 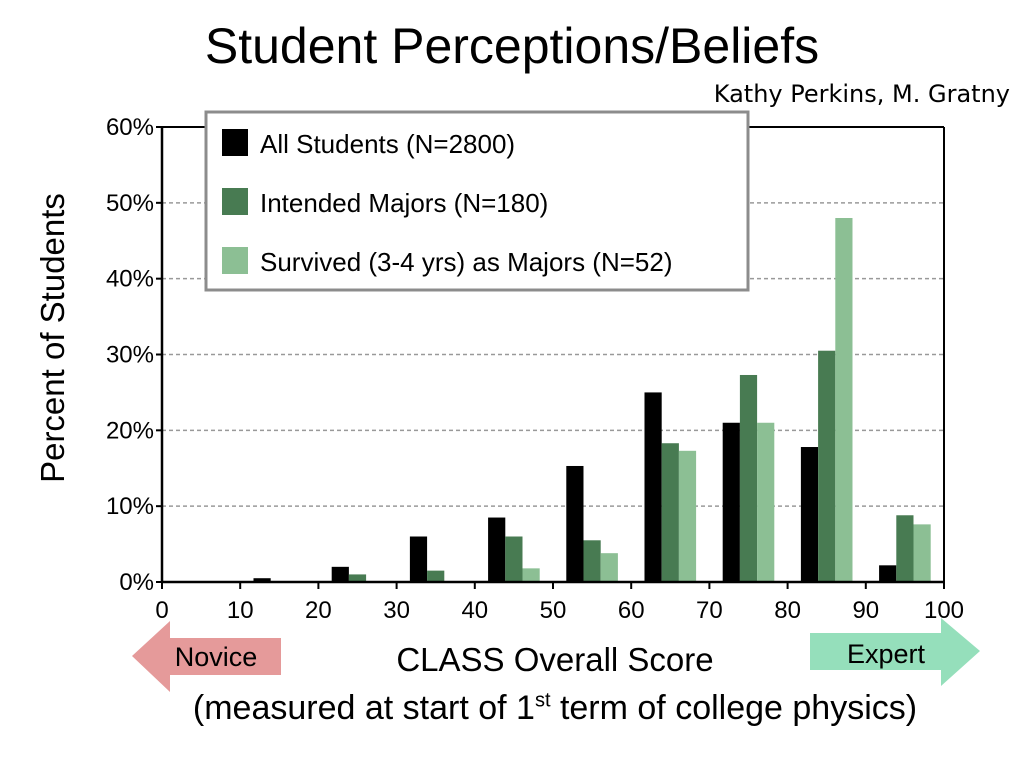 I want to click on x-tick-label: 100, so click(x=944, y=610).